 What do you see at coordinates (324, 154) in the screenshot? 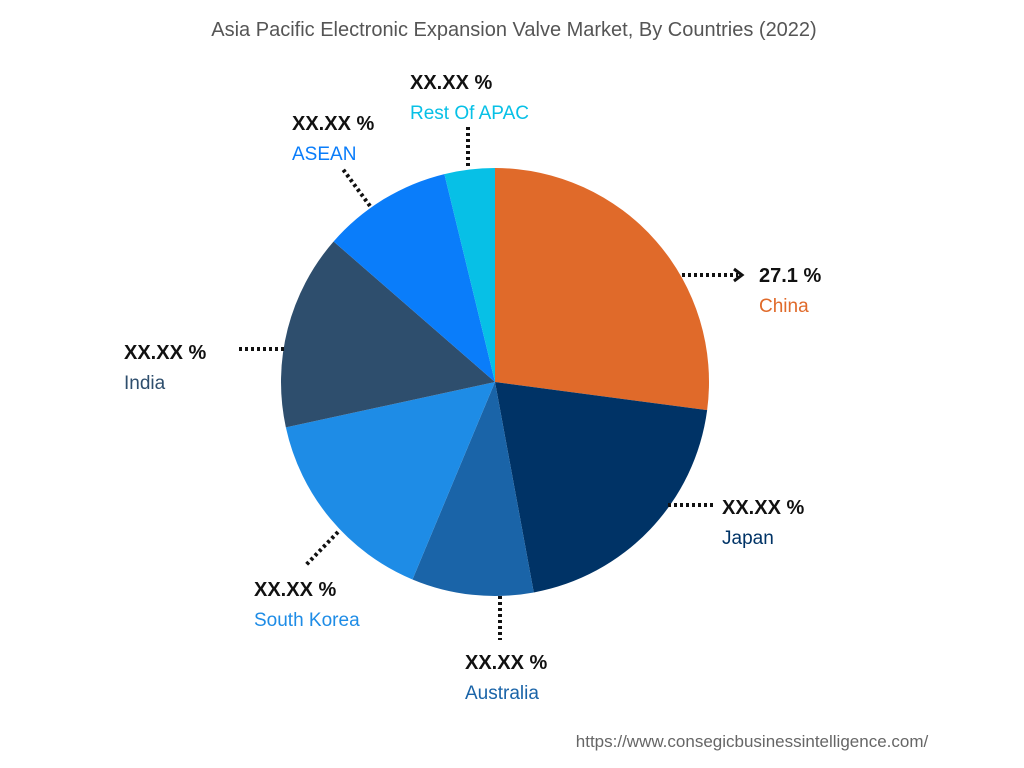
I see `slice-category-label: ASEAN` at bounding box center [324, 154].